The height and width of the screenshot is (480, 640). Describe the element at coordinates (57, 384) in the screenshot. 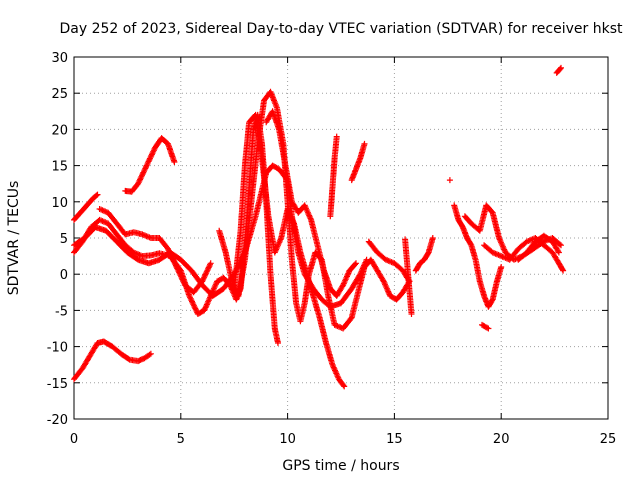

I see `y-tick-label: -15` at that location.